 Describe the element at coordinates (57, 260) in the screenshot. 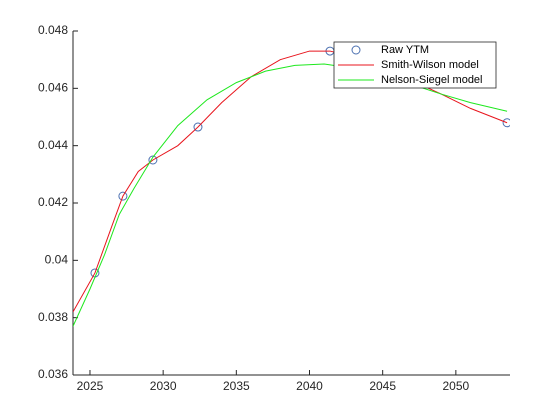

I see `y-tick-label: 0.04` at that location.